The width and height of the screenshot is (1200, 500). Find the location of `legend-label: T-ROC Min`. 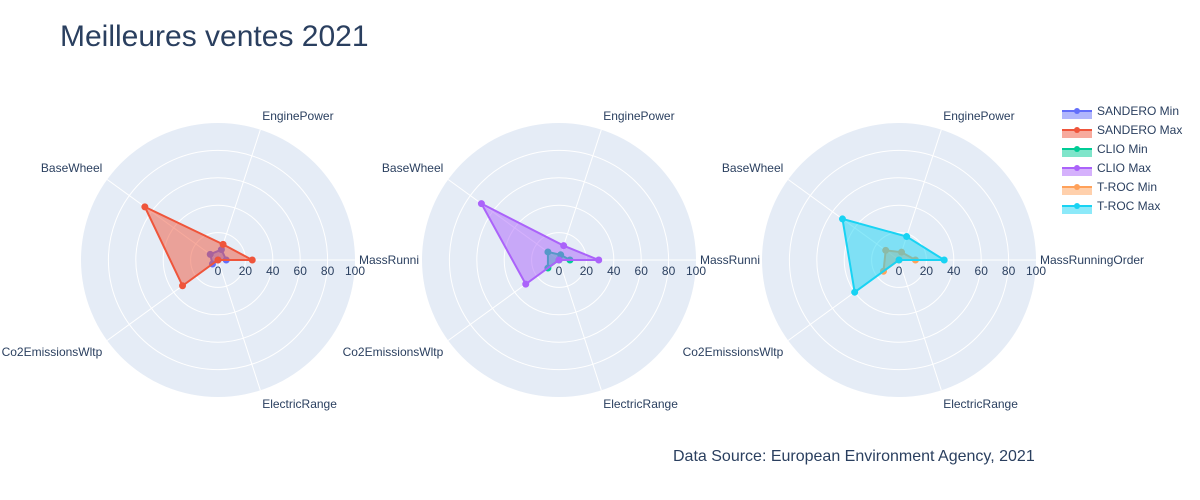

legend-label: T-ROC Min is located at coordinates (1127, 187).